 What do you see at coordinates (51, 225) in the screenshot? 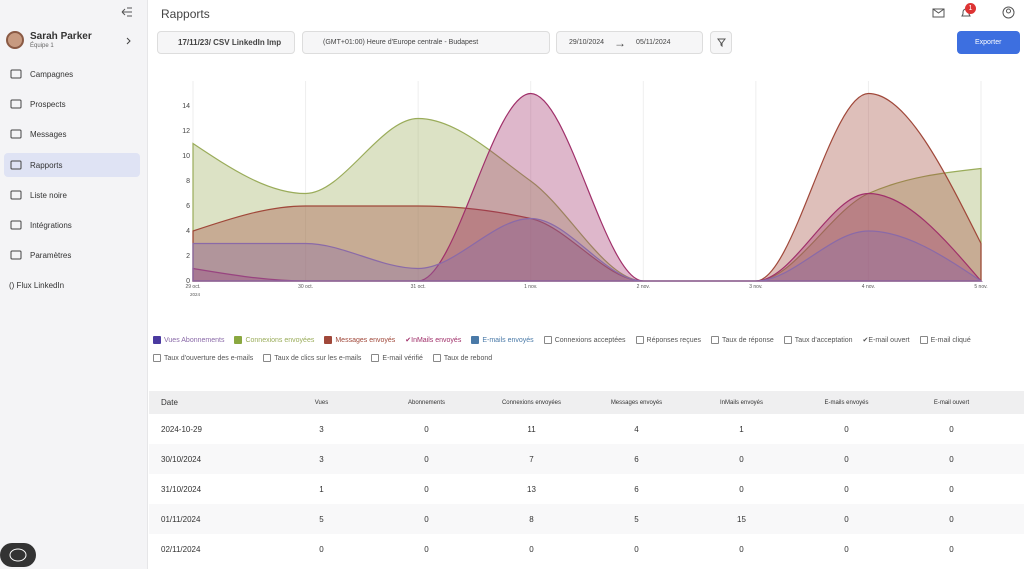
I see `nav-label: Intégrations` at bounding box center [51, 225].